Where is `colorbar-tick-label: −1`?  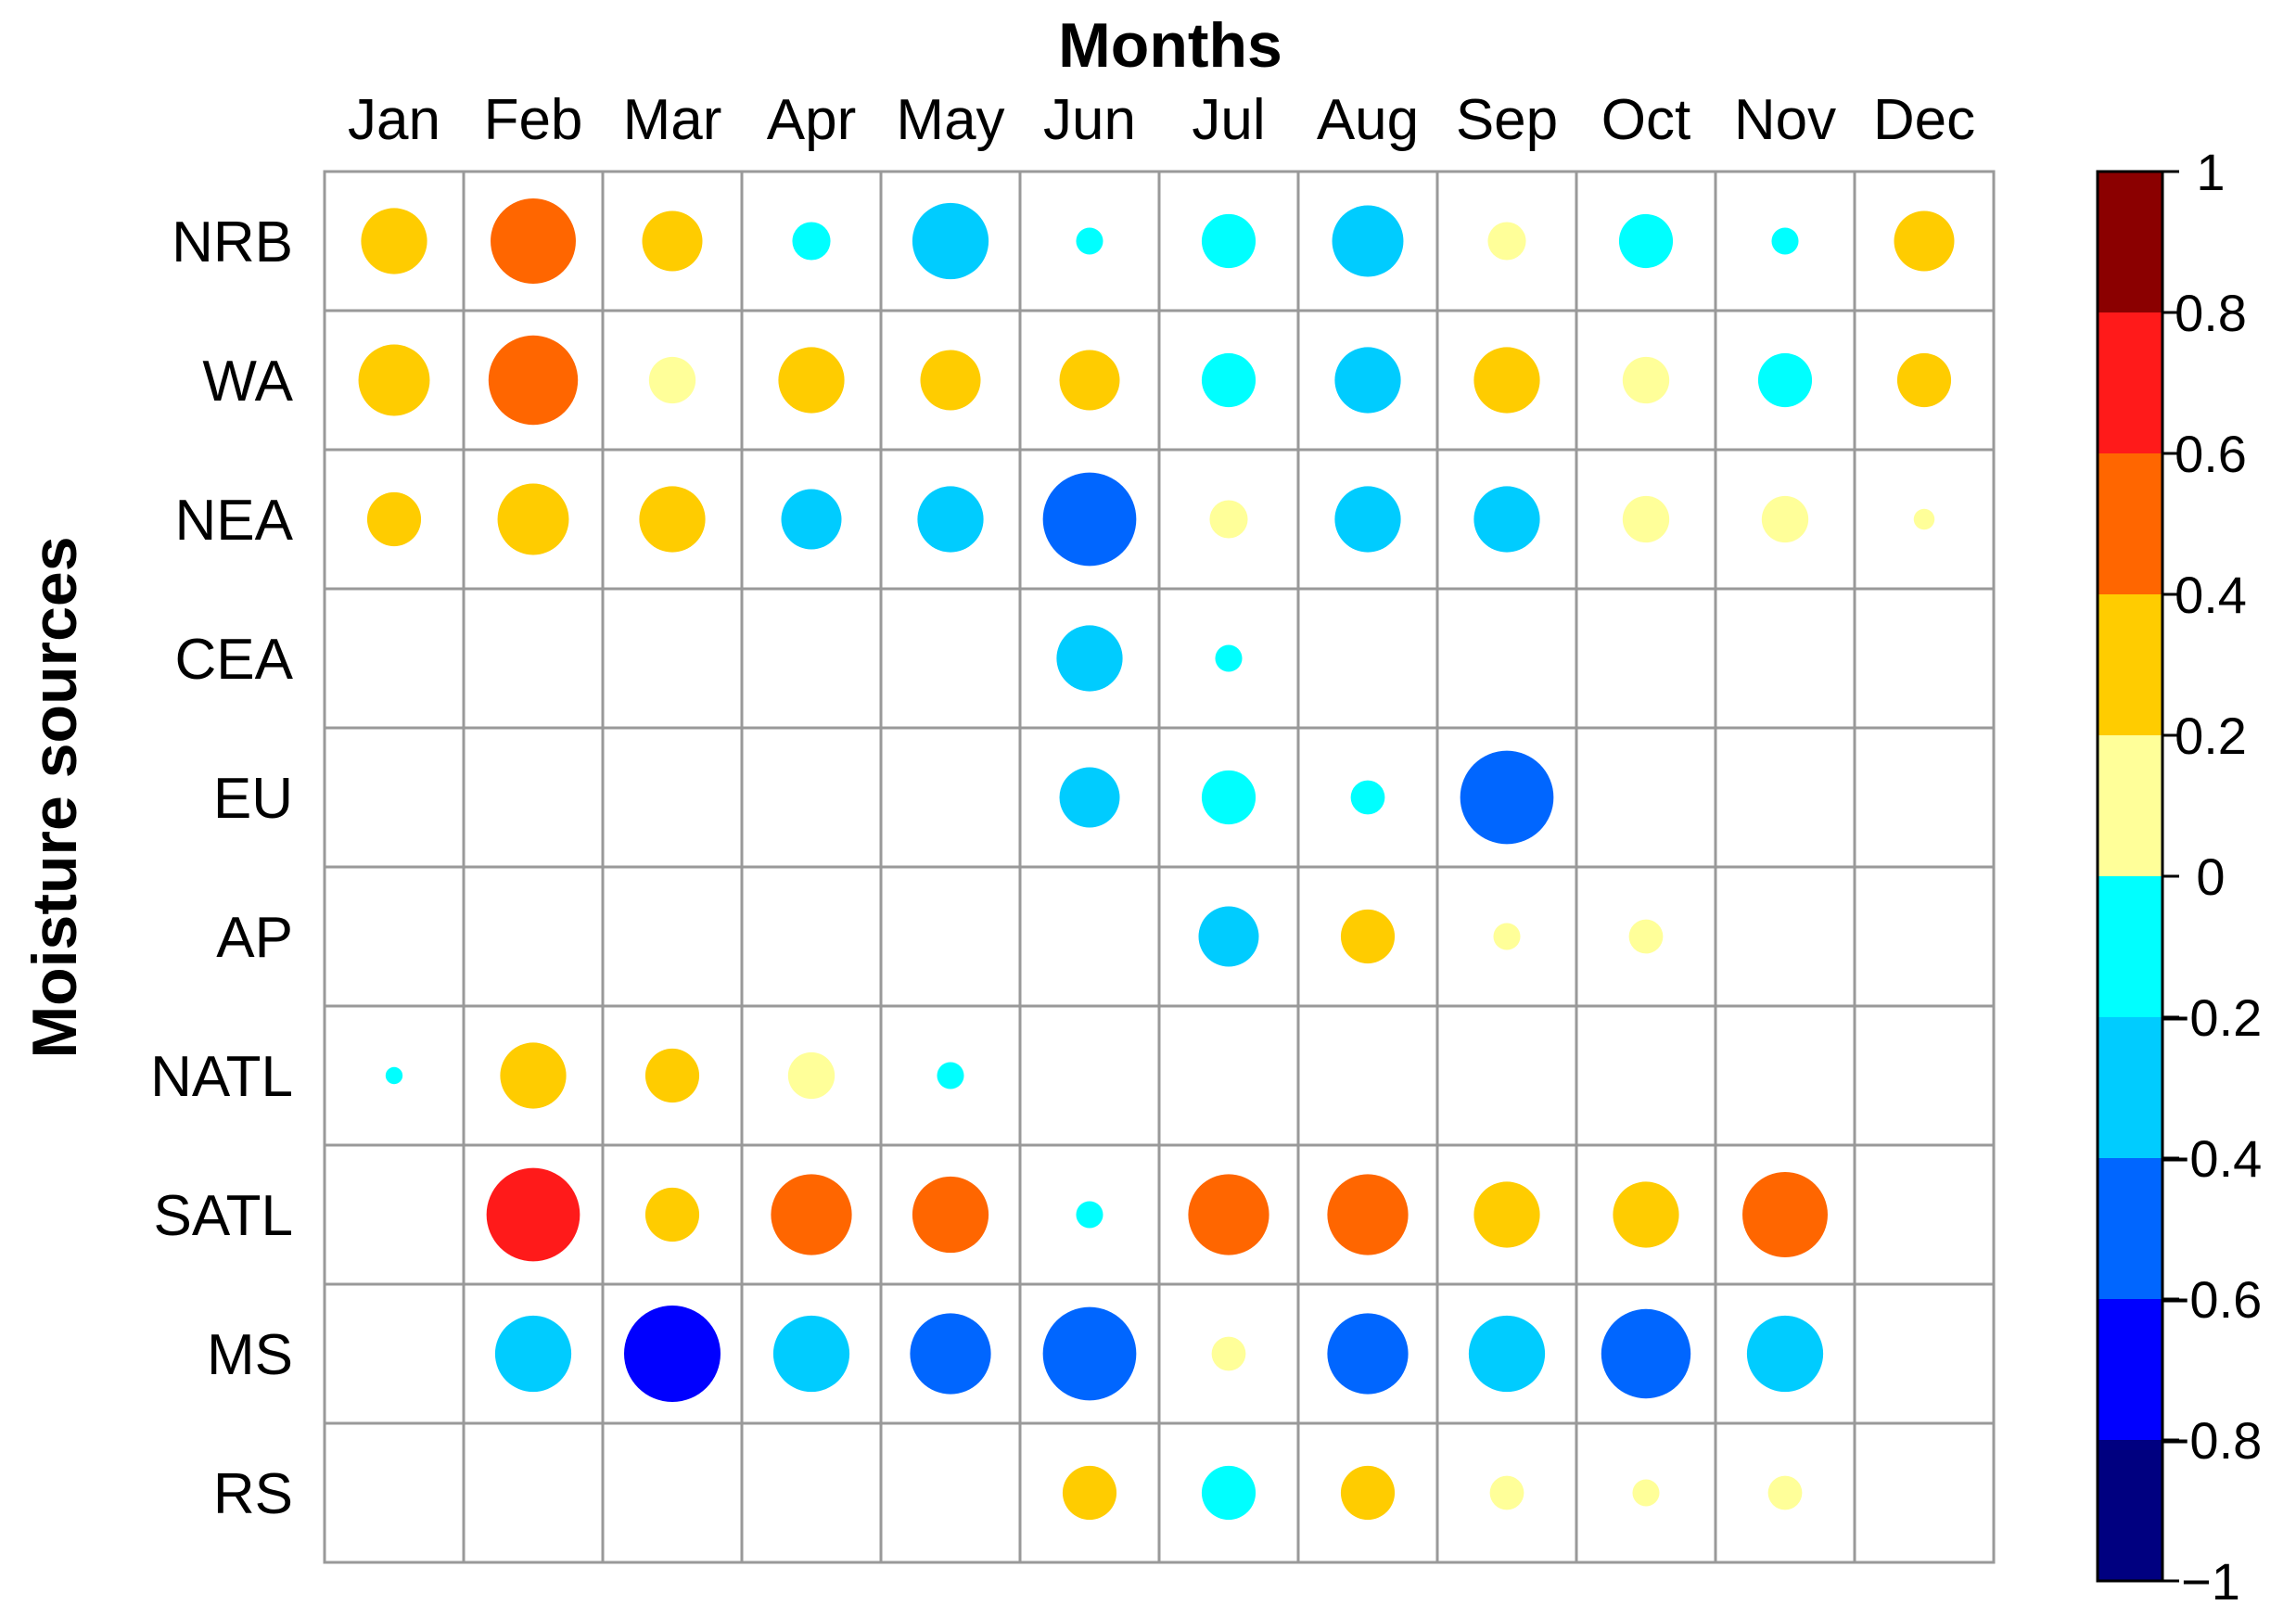 colorbar-tick-label: −1 is located at coordinates (2210, 1581).